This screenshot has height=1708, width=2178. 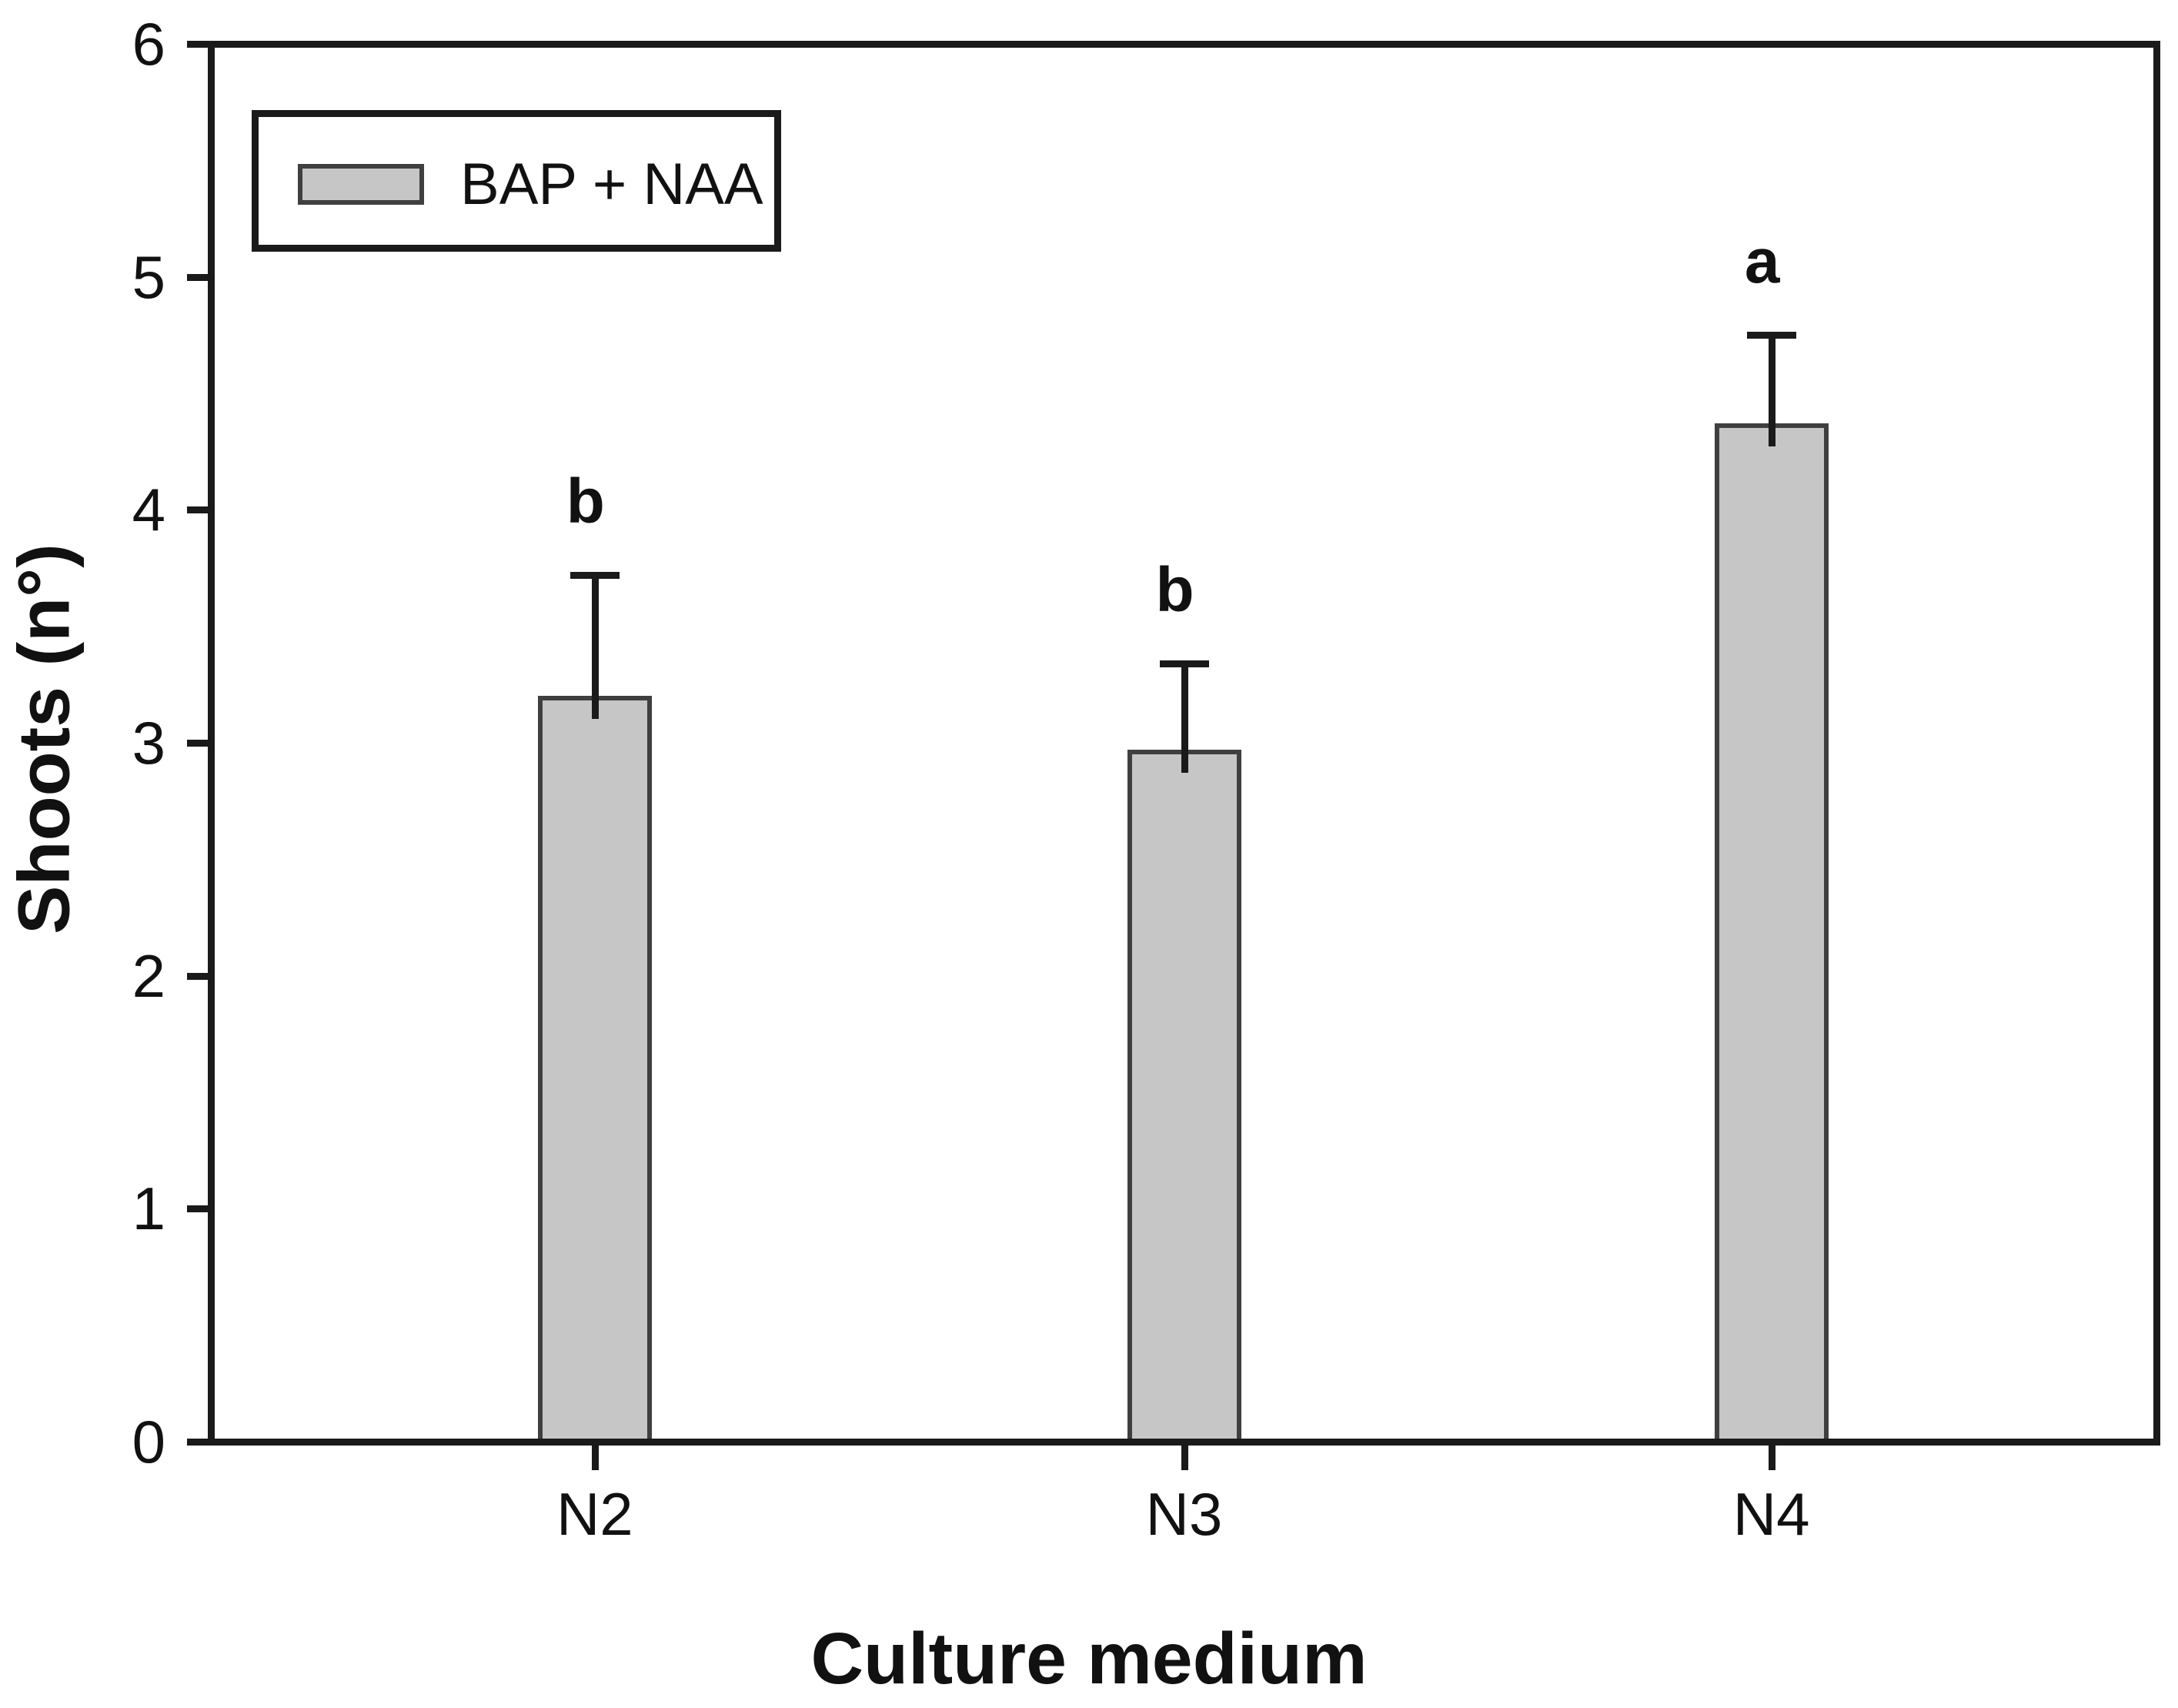 What do you see at coordinates (148, 1442) in the screenshot?
I see `y-tick-label-0: 0` at bounding box center [148, 1442].